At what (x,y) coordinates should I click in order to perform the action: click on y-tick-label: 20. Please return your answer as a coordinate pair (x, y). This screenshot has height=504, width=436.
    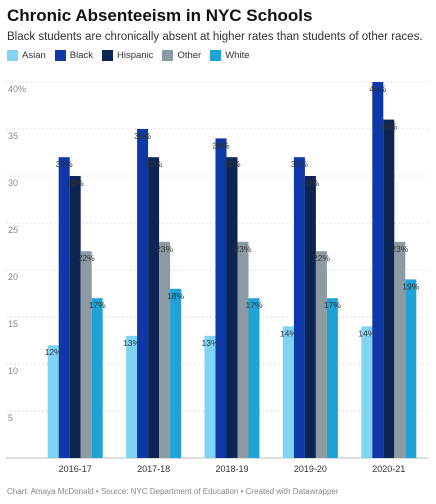
    Looking at the image, I should click on (13, 277).